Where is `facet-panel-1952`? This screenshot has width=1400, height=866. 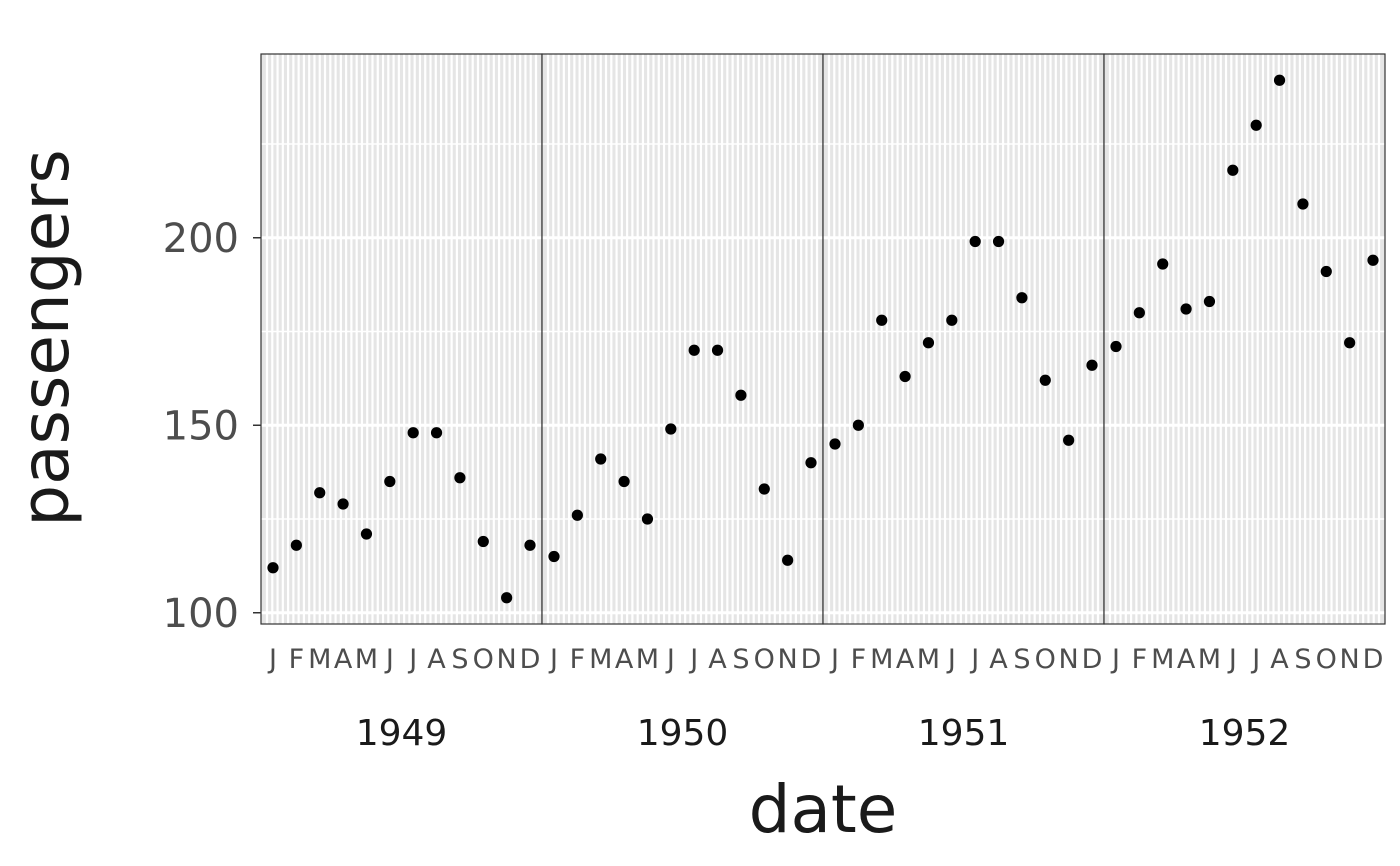
facet-panel-1952 is located at coordinates (1244, 339).